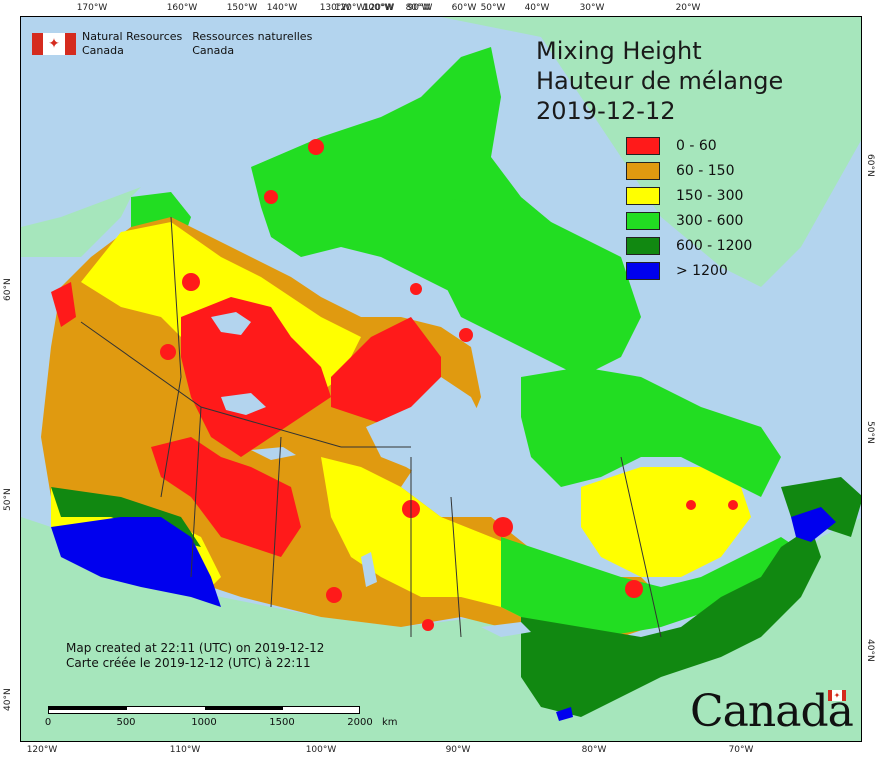 The height and width of the screenshot is (760, 880). What do you see at coordinates (252, 44) in the screenshot?
I see `agency-name-fr: Ressources naturelles Canada` at bounding box center [252, 44].